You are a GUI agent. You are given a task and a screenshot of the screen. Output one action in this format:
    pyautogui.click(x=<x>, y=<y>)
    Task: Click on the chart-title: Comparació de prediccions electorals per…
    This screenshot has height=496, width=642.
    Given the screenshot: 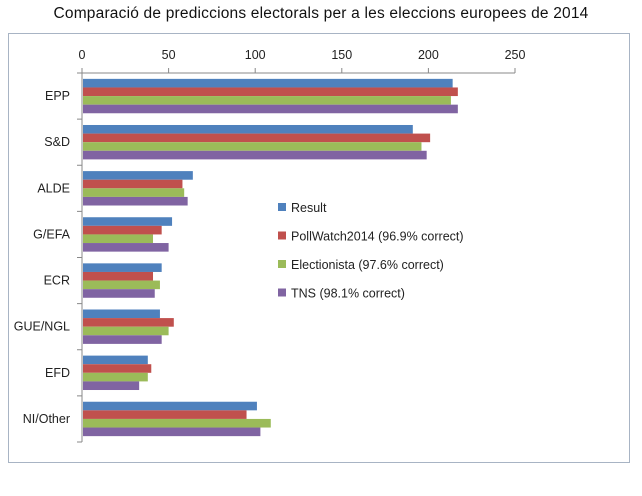 What is the action you would take?
    pyautogui.click(x=321, y=13)
    